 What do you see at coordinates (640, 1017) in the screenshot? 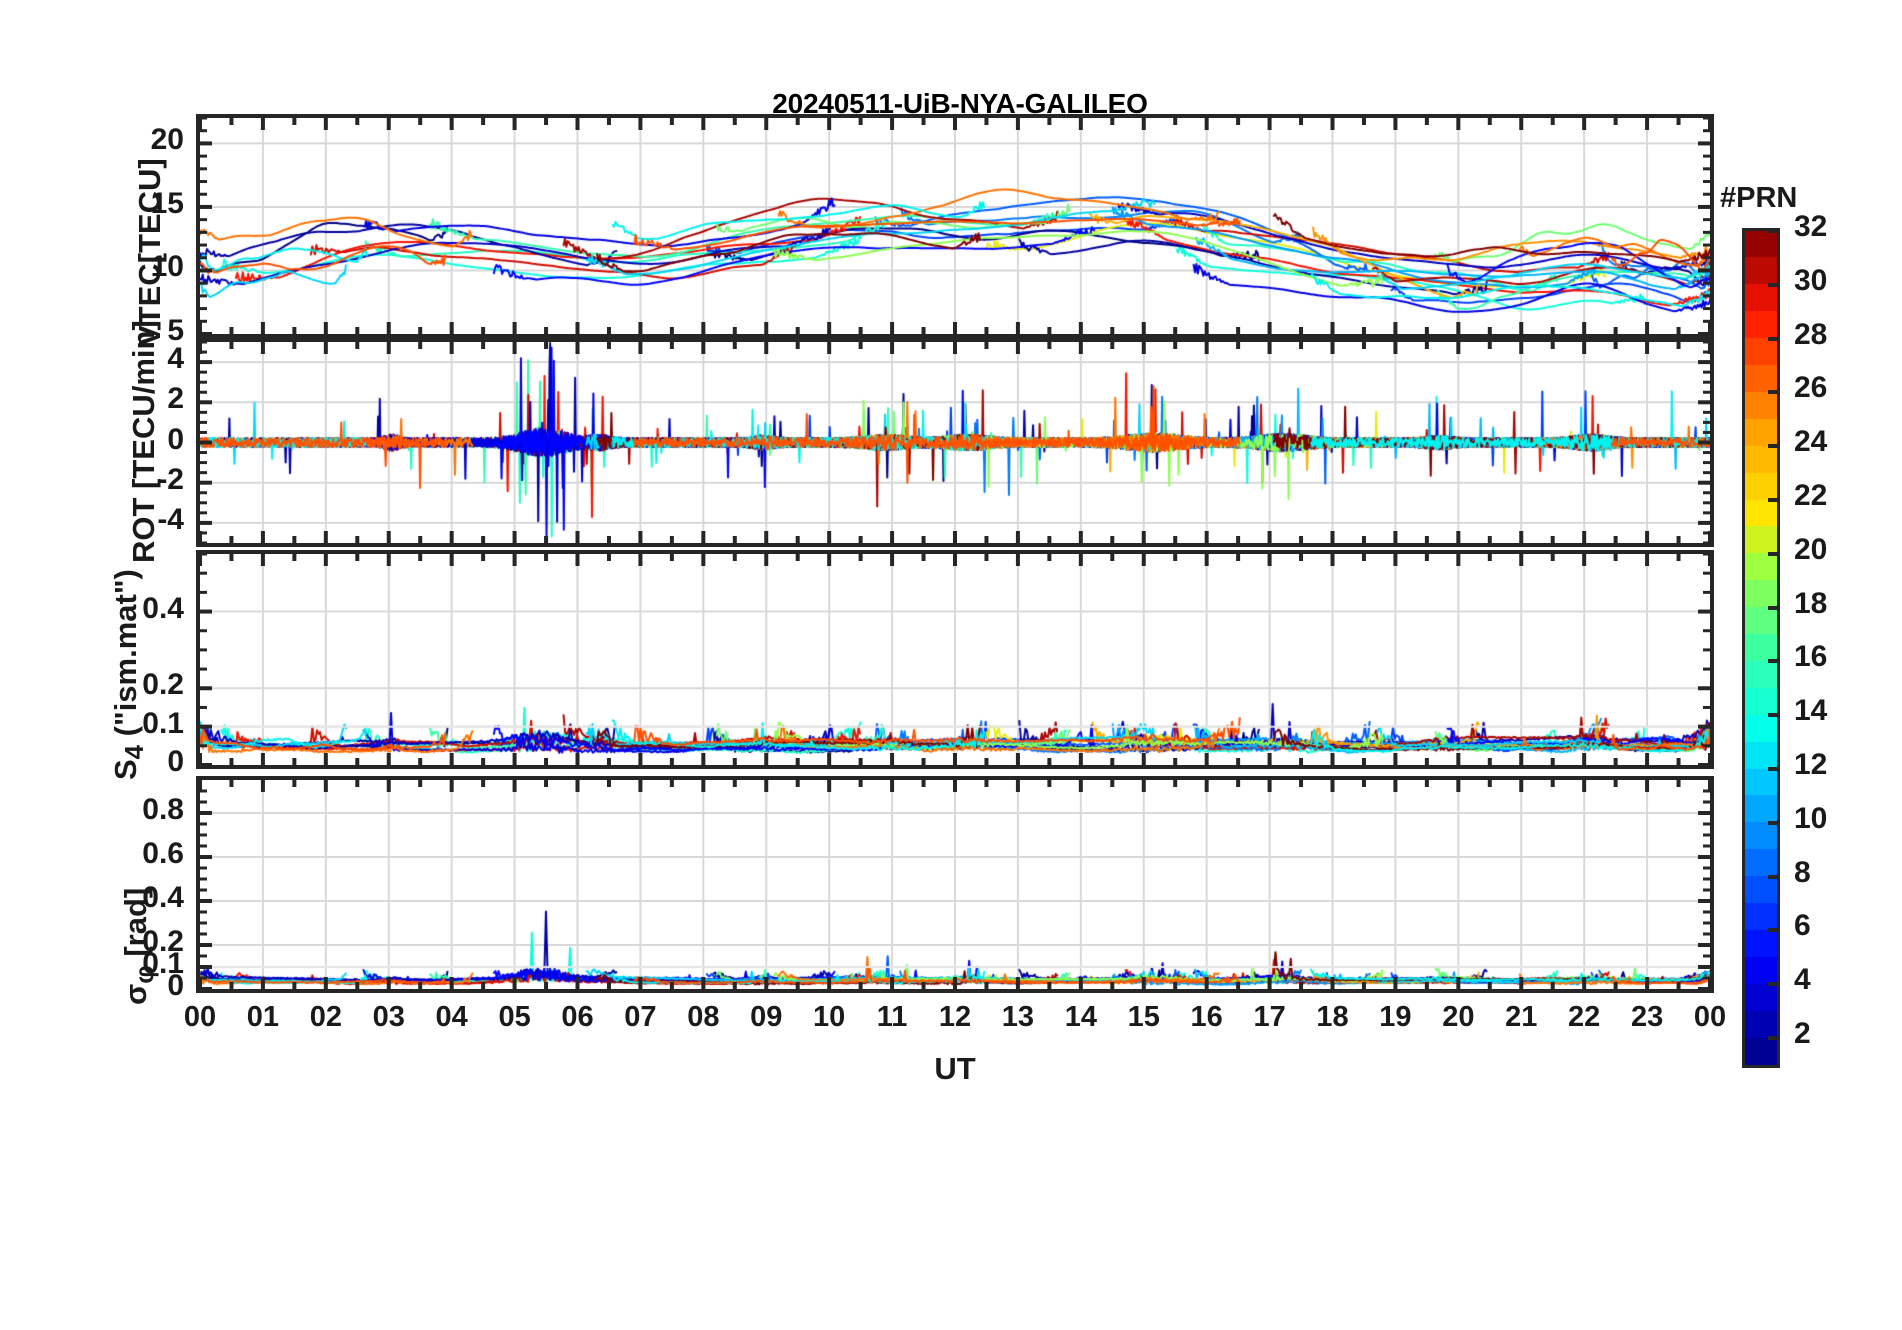
I see `x-tick-label-7: 07` at bounding box center [640, 1017].